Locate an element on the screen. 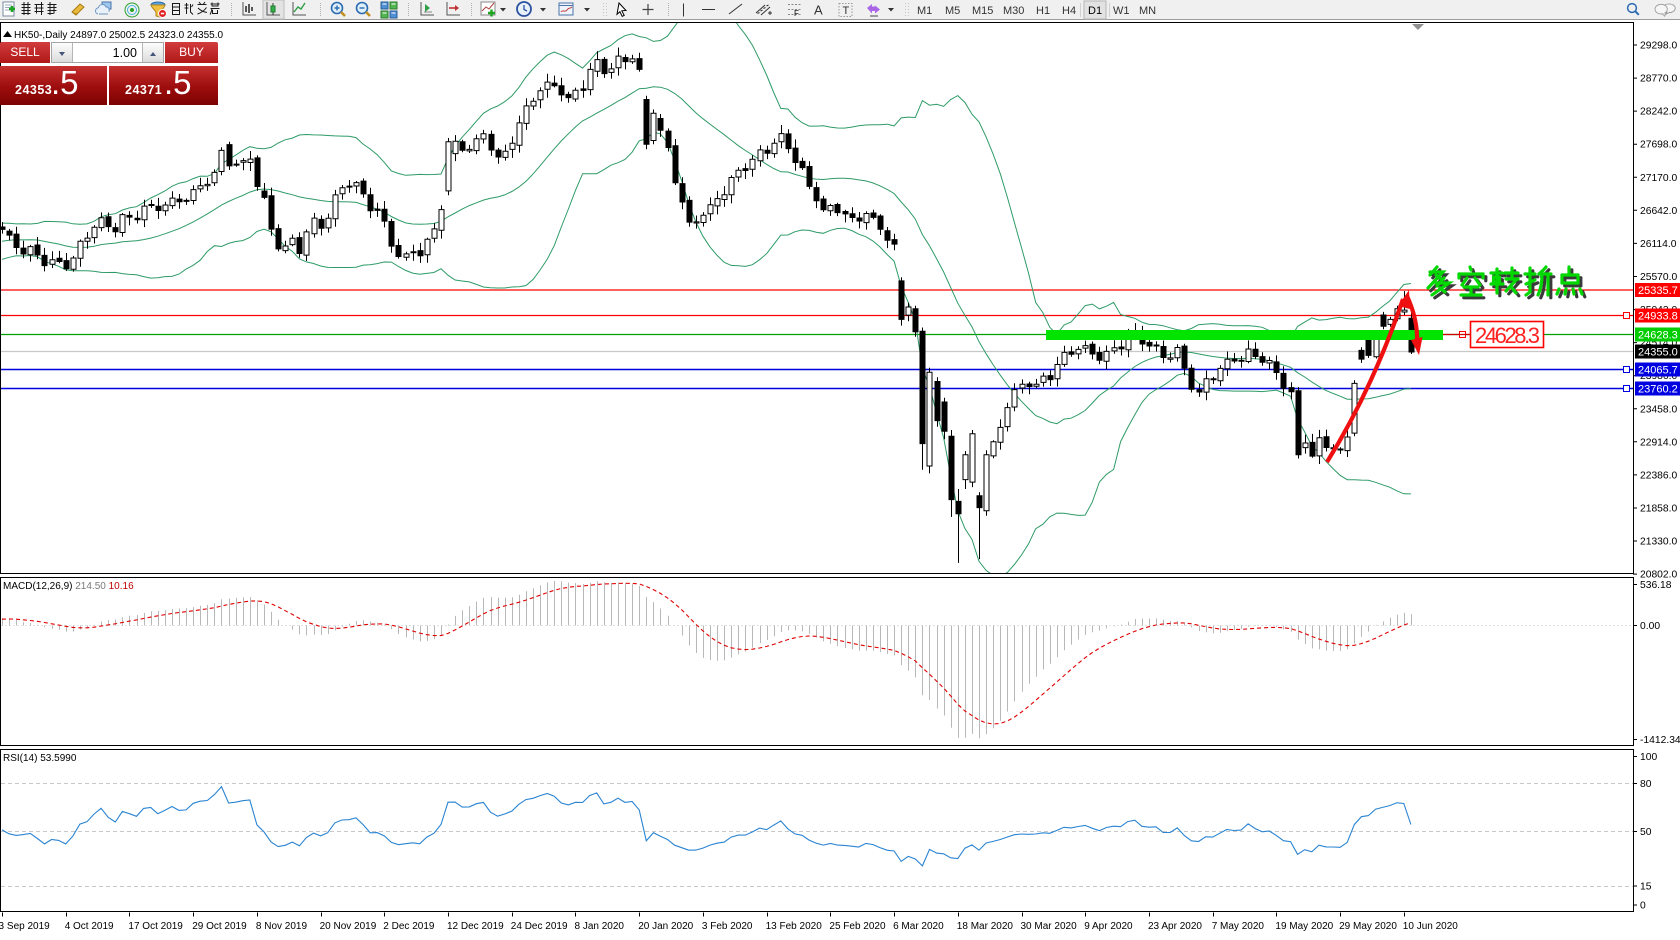  svg-text: 24933.8 is located at coordinates (1658, 317).